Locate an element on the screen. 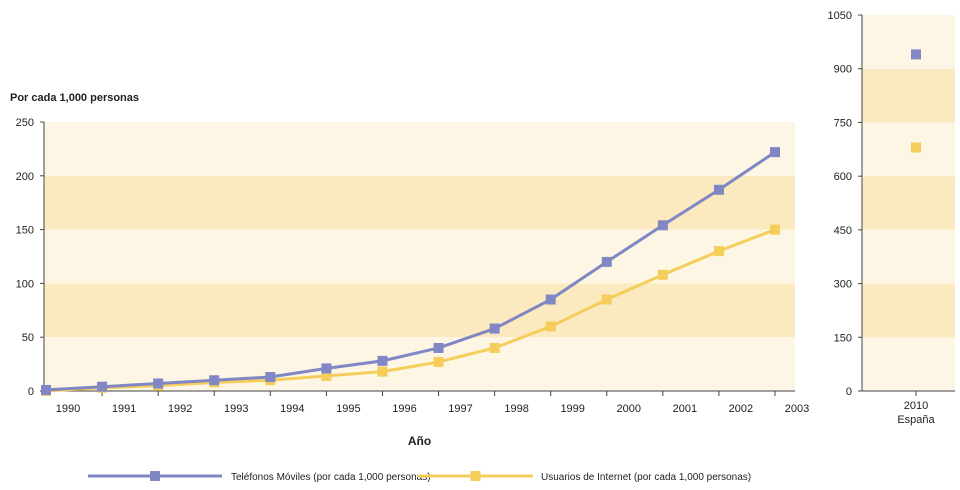  x-axis-title: Año is located at coordinates (419, 441).